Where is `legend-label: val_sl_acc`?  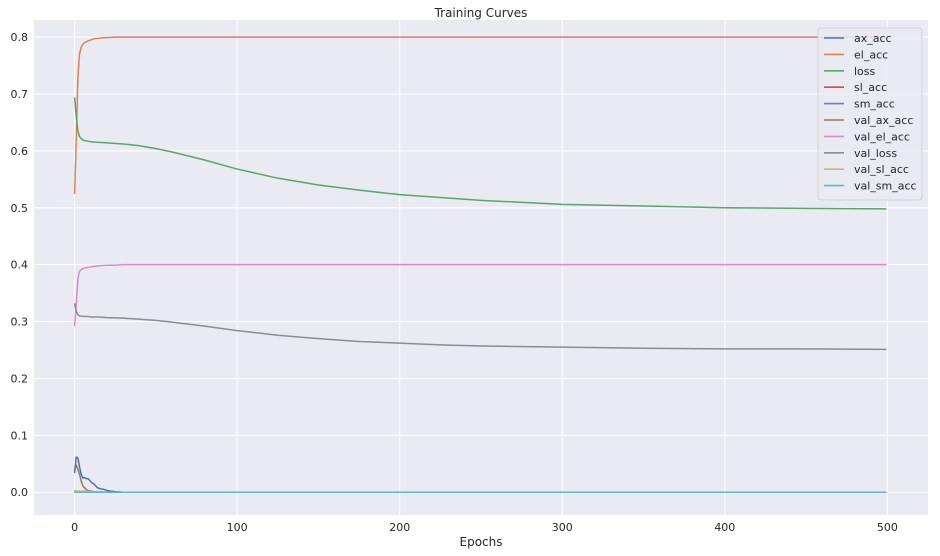
legend-label: val_sl_acc is located at coordinates (881, 169).